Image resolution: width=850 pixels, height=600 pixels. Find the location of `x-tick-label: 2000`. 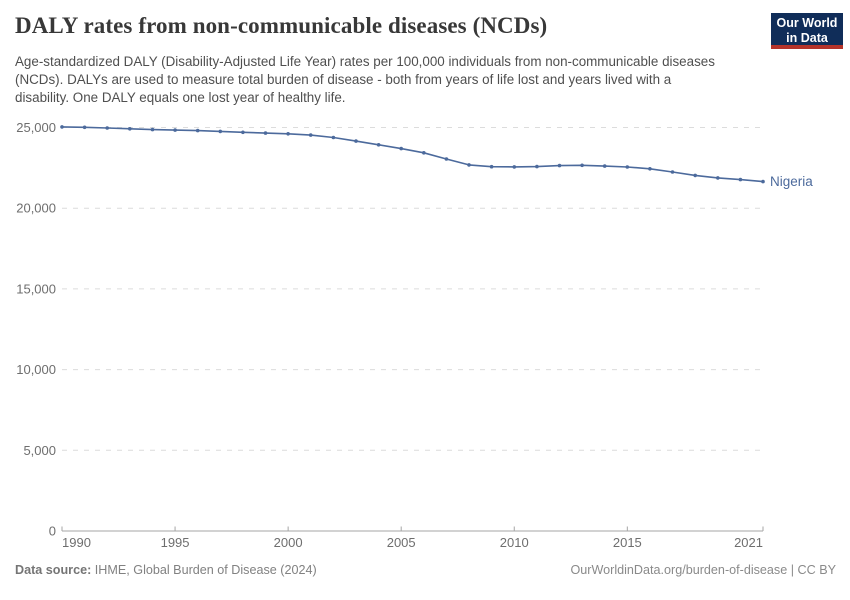

x-tick-label: 2000 is located at coordinates (288, 542).